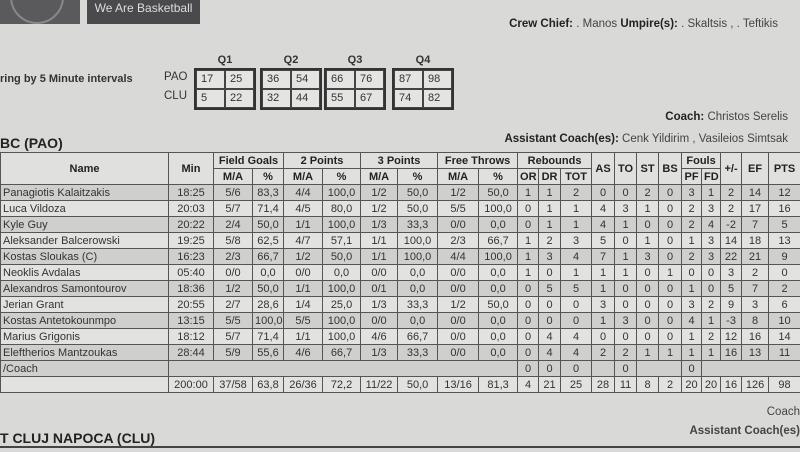 This screenshot has height=452, width=800. Describe the element at coordinates (191, 305) in the screenshot. I see `stat-cell: 20:55` at that location.